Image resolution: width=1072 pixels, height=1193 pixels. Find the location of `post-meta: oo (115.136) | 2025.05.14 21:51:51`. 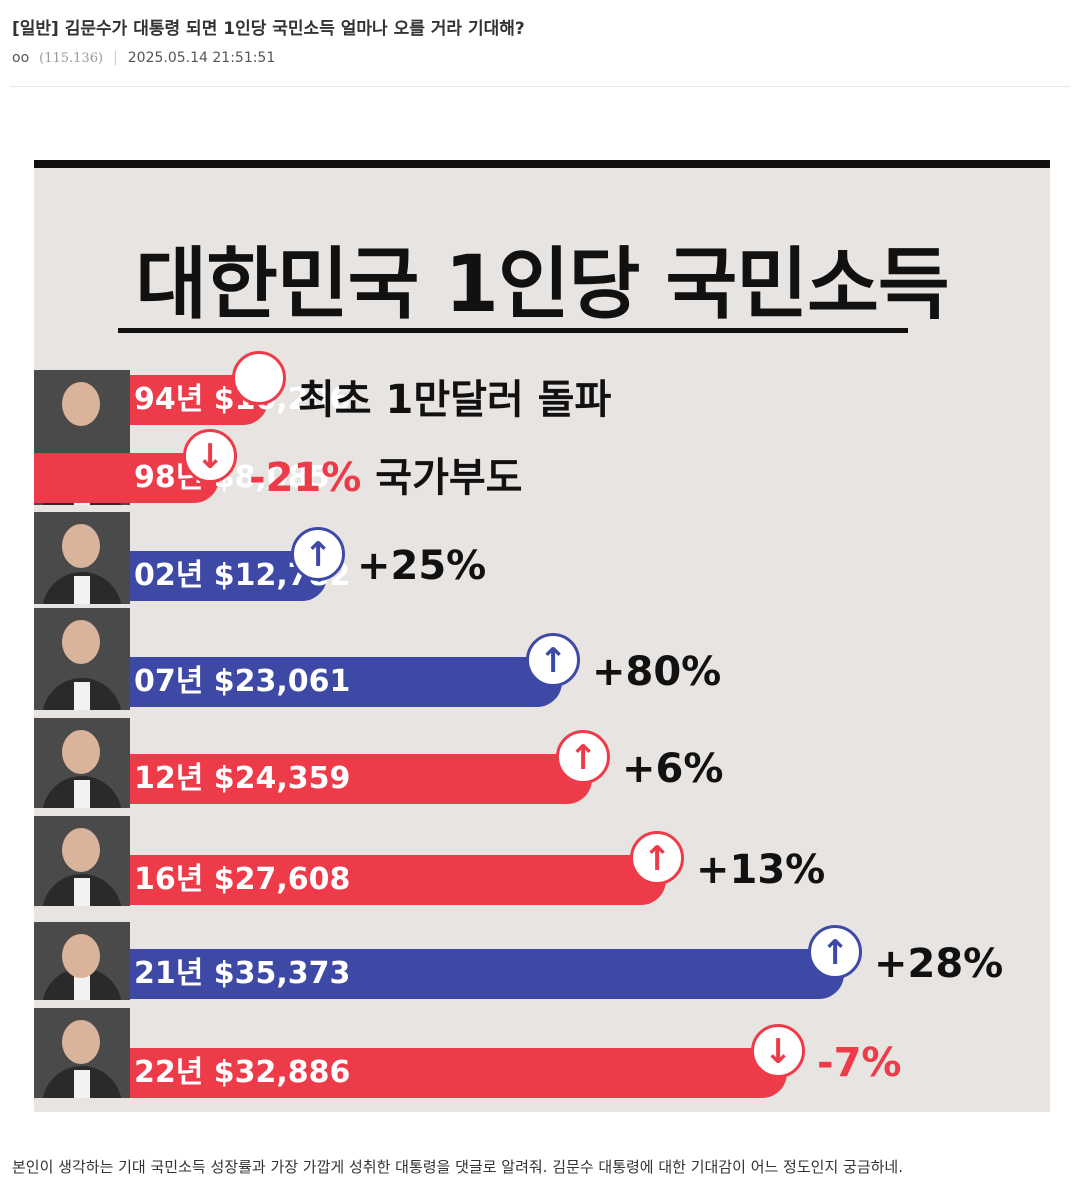

post-meta: oo (115.136) | 2025.05.14 21:51:51 is located at coordinates (143, 58).